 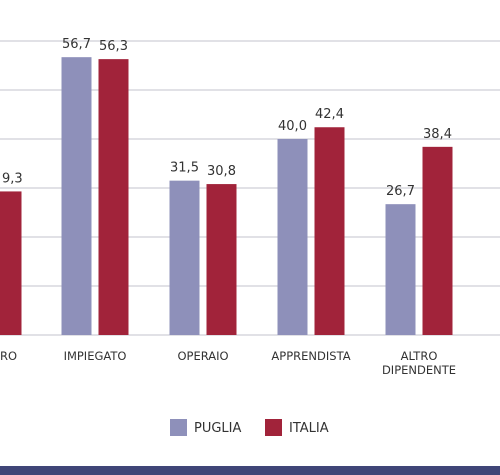 What do you see at coordinates (309, 428) in the screenshot?
I see `legend-label-italia: ITALIA` at bounding box center [309, 428].